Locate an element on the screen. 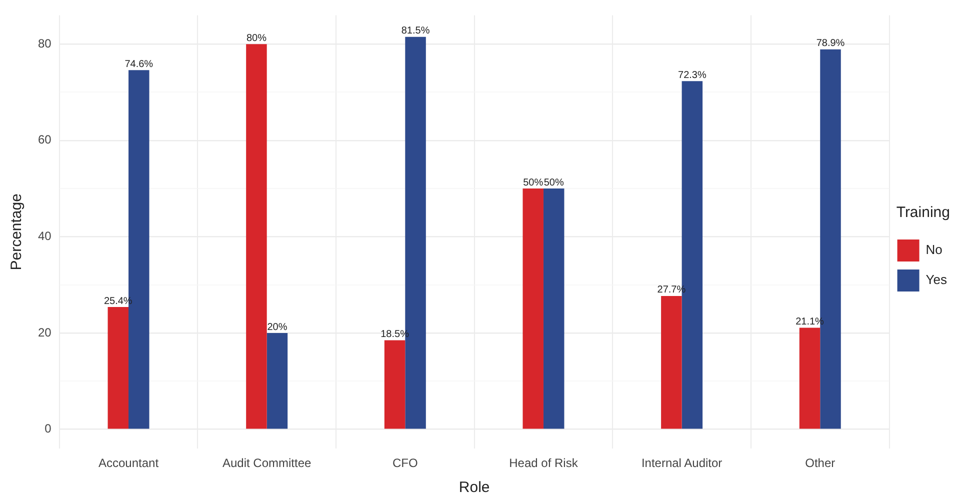 Image resolution: width=967 pixels, height=501 pixels. y-tick-label: 40 is located at coordinates (45, 236).